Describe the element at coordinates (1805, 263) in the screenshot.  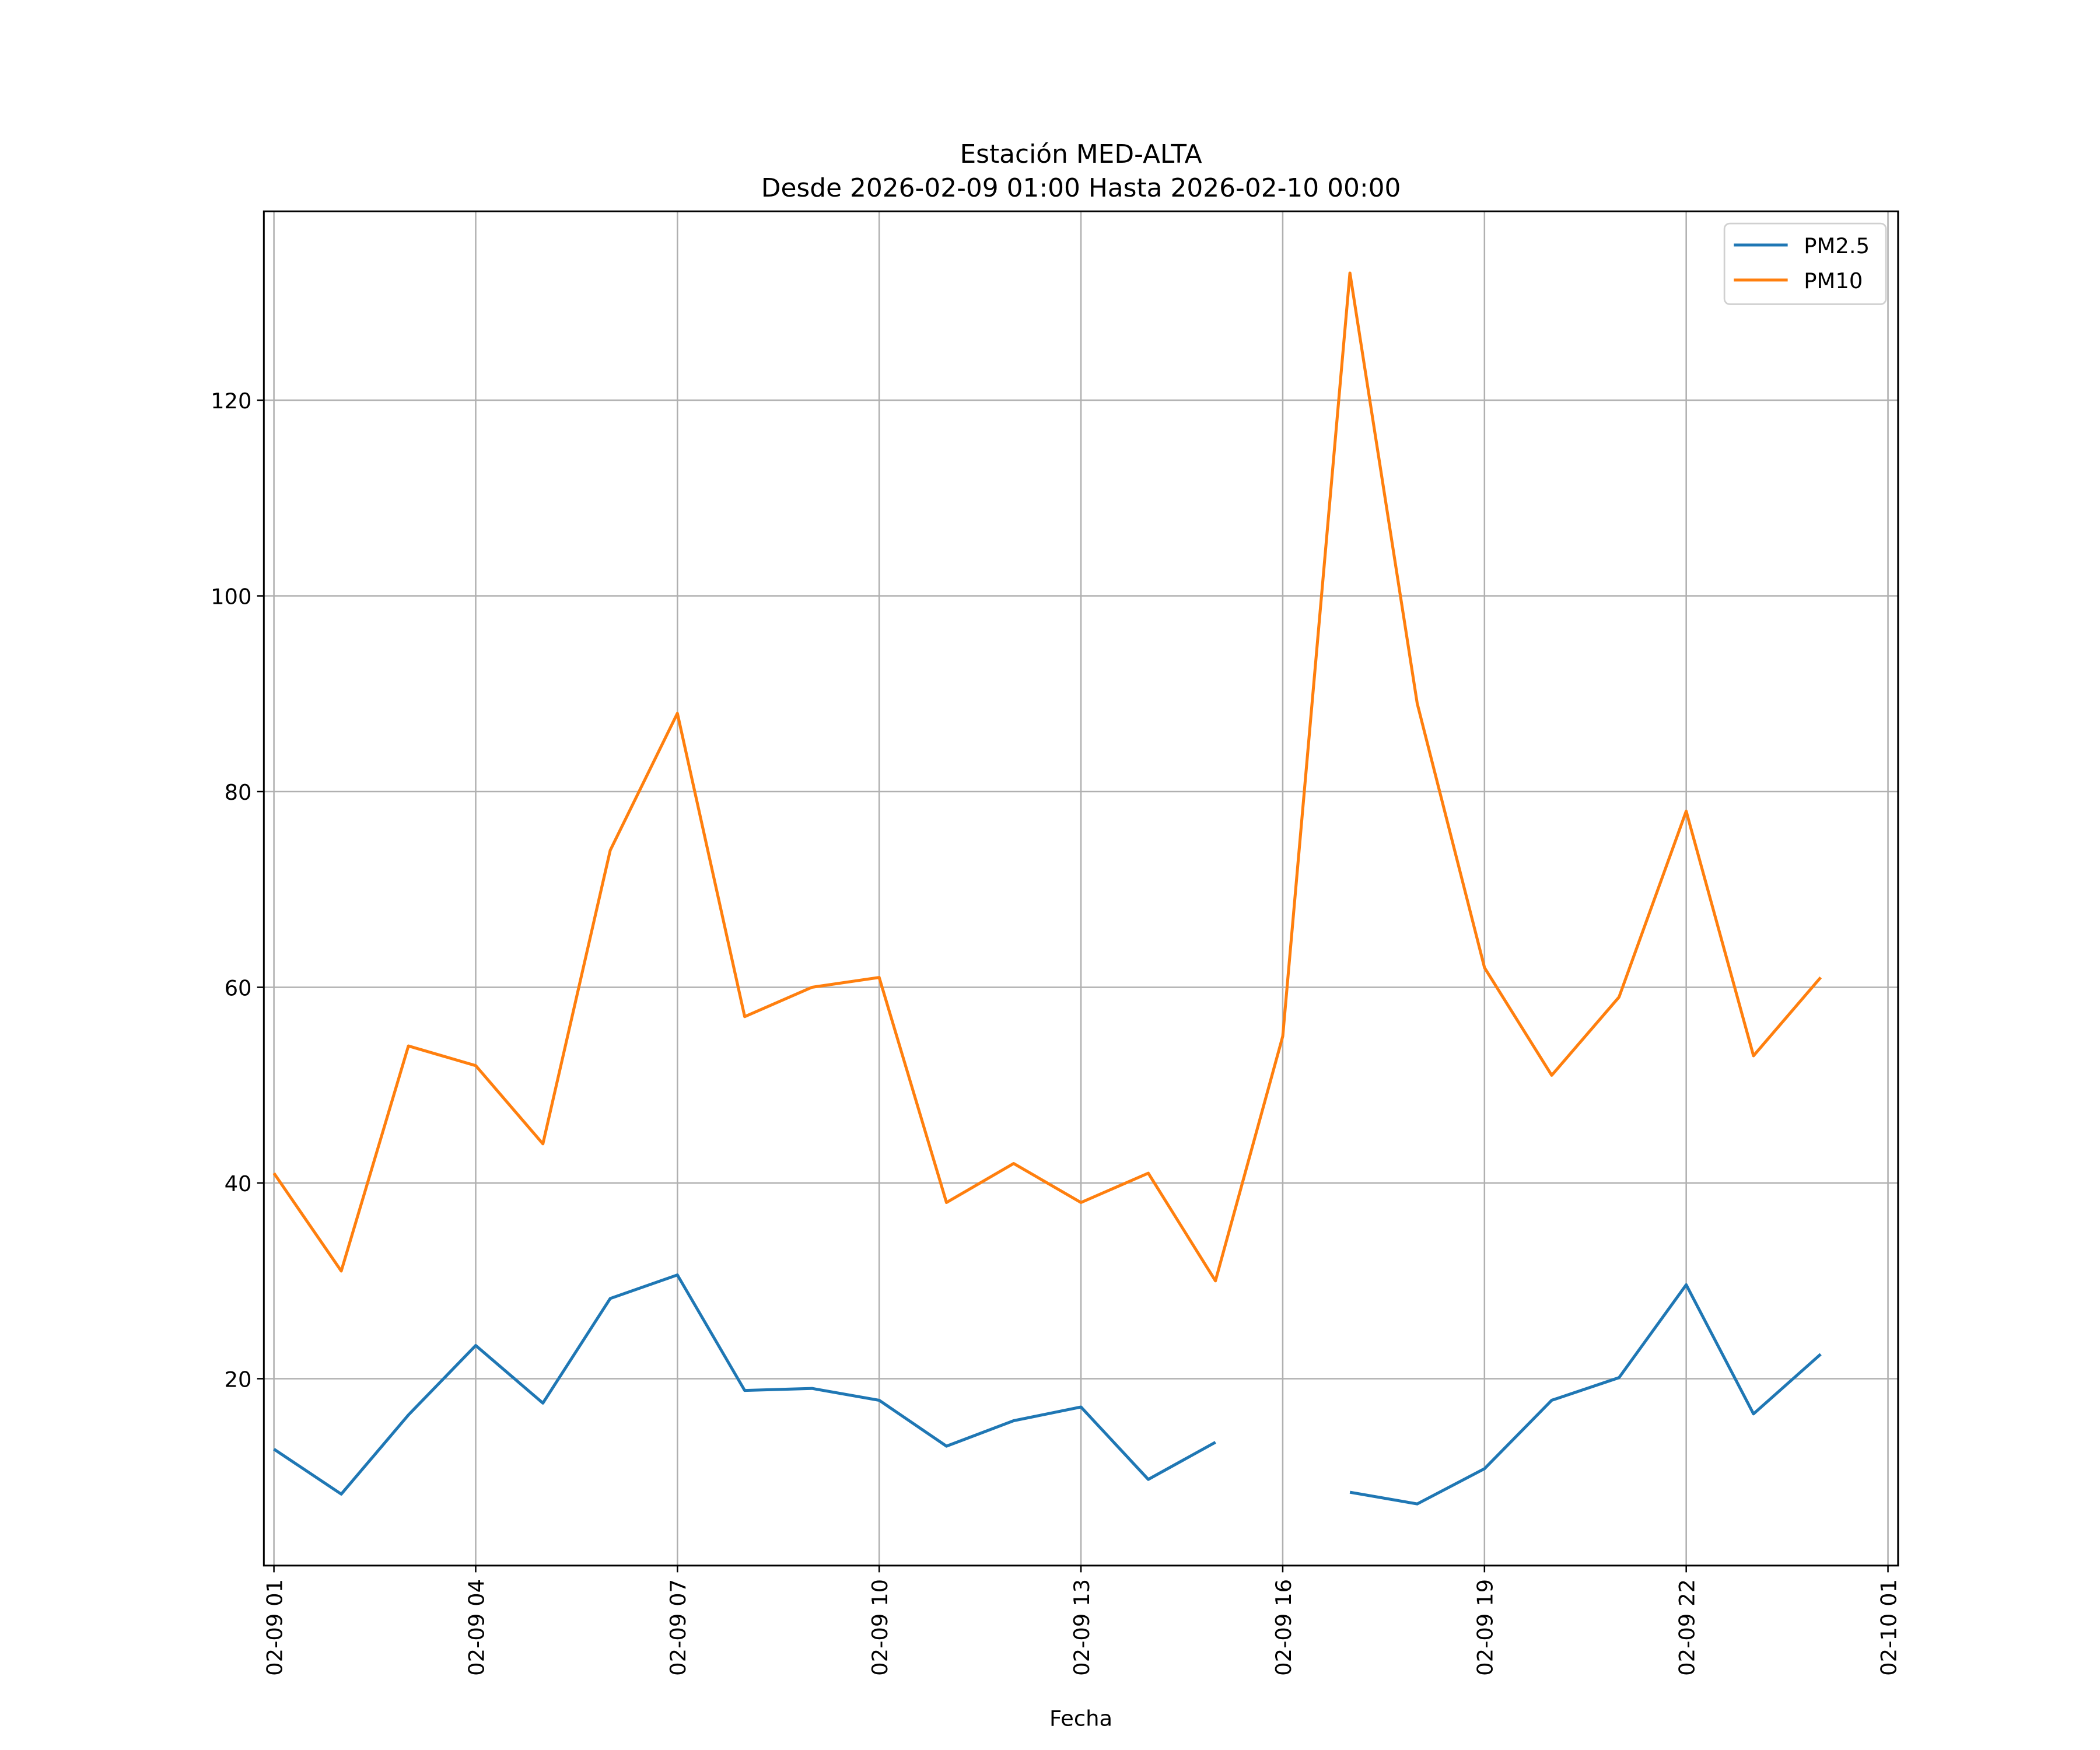
I see `legend: PM2.5 PM10` at that location.